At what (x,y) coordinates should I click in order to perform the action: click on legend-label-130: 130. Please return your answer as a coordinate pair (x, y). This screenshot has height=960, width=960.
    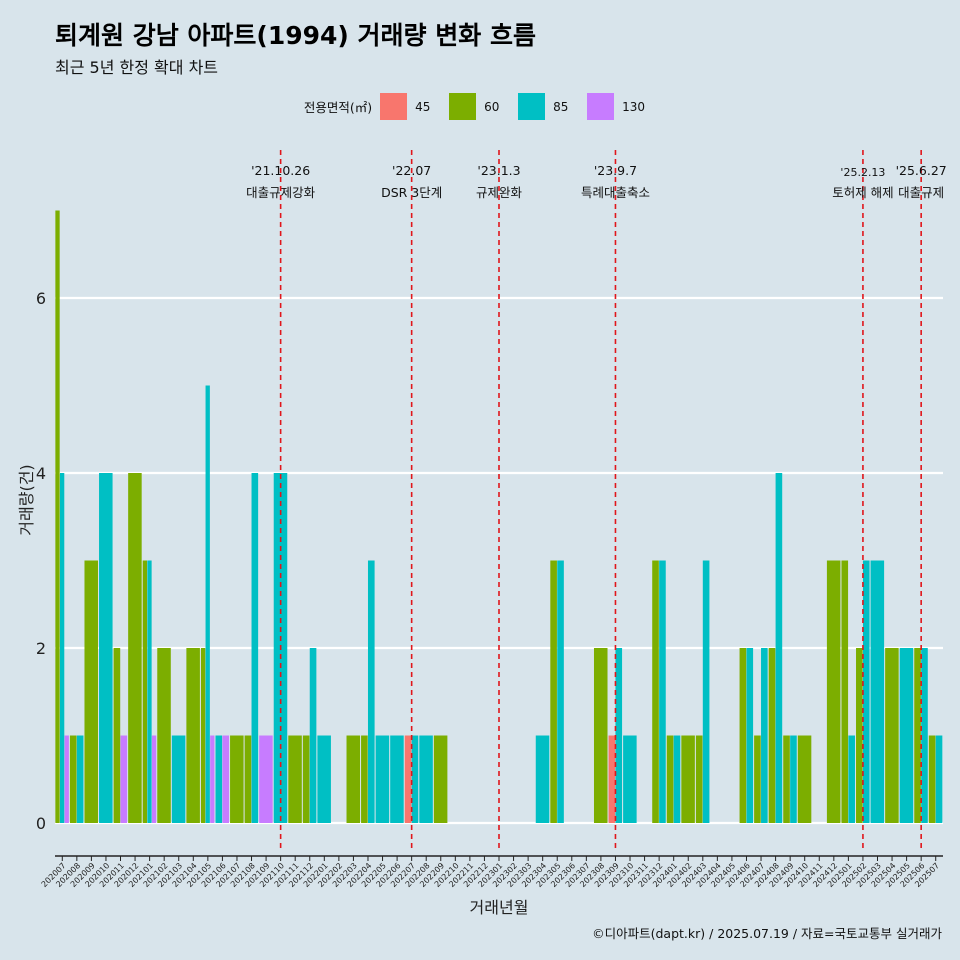
    Looking at the image, I should click on (634, 106).